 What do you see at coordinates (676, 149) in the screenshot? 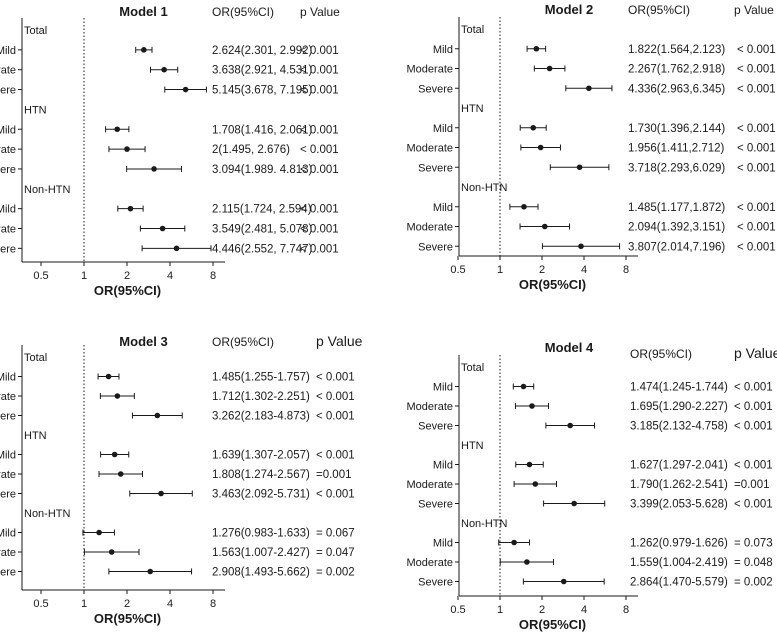
I see `or-ci-value: 1.956(1.411,2.712)` at bounding box center [676, 149].